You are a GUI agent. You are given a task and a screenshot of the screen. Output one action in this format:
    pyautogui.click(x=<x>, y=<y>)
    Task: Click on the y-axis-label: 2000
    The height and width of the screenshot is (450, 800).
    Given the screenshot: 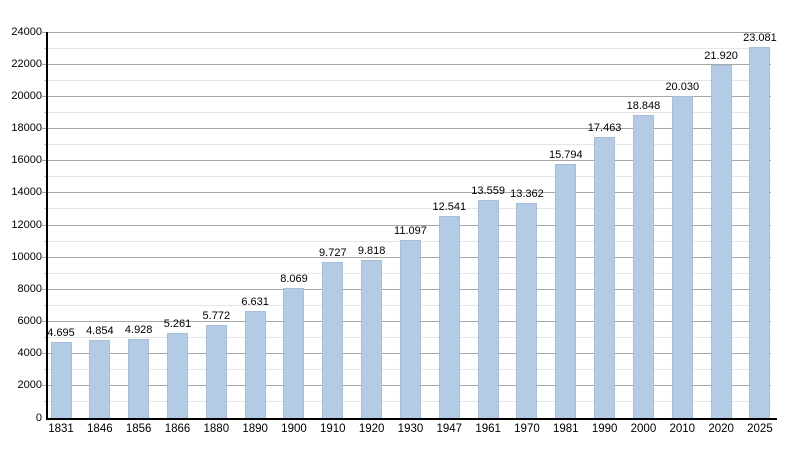 What is the action you would take?
    pyautogui.click(x=29, y=385)
    